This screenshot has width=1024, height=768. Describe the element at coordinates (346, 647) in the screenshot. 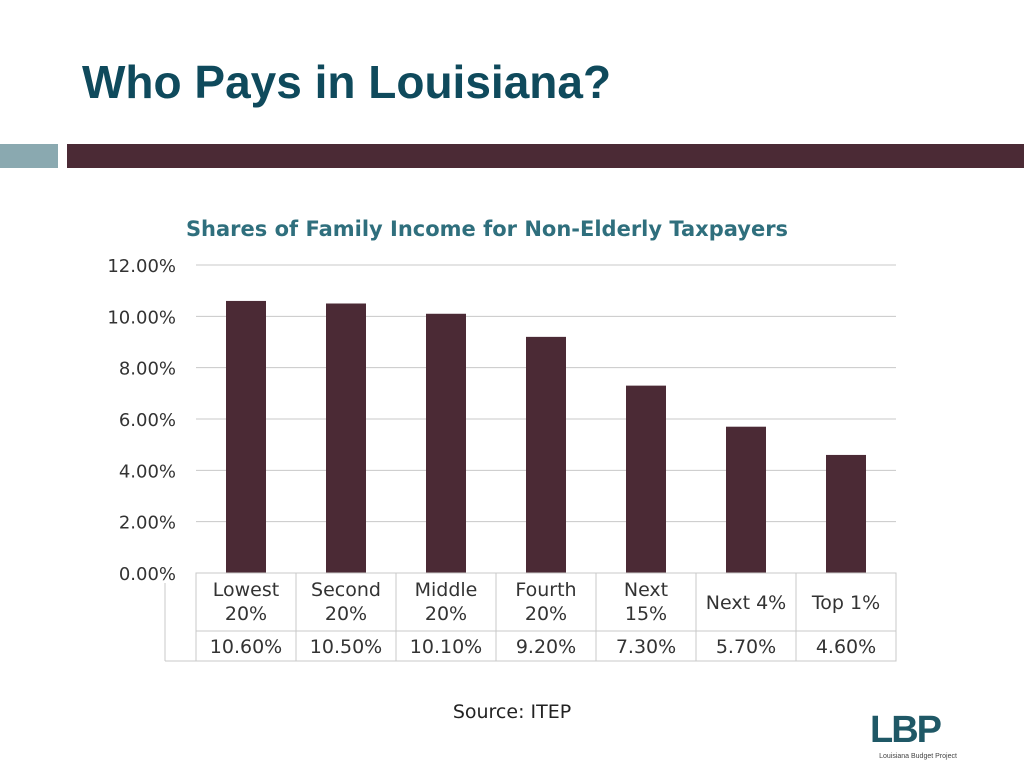

I see `data-label: 10.50%` at that location.